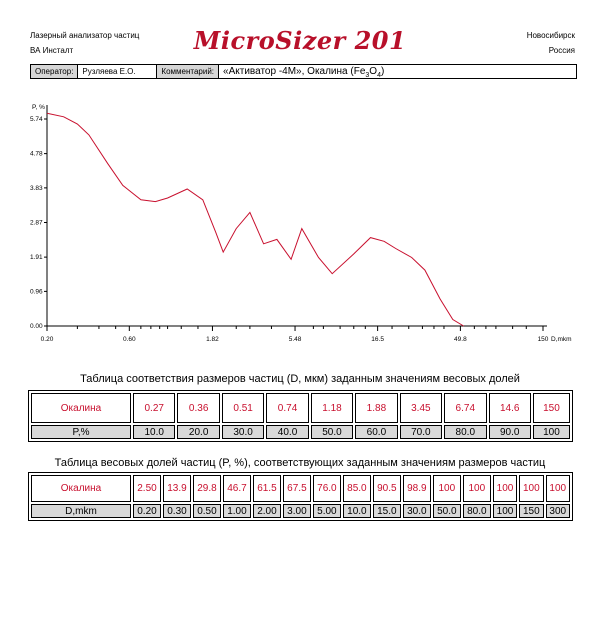 The width and height of the screenshot is (600, 636). Describe the element at coordinates (36, 291) in the screenshot. I see `y-tick-label: 0.96` at that location.